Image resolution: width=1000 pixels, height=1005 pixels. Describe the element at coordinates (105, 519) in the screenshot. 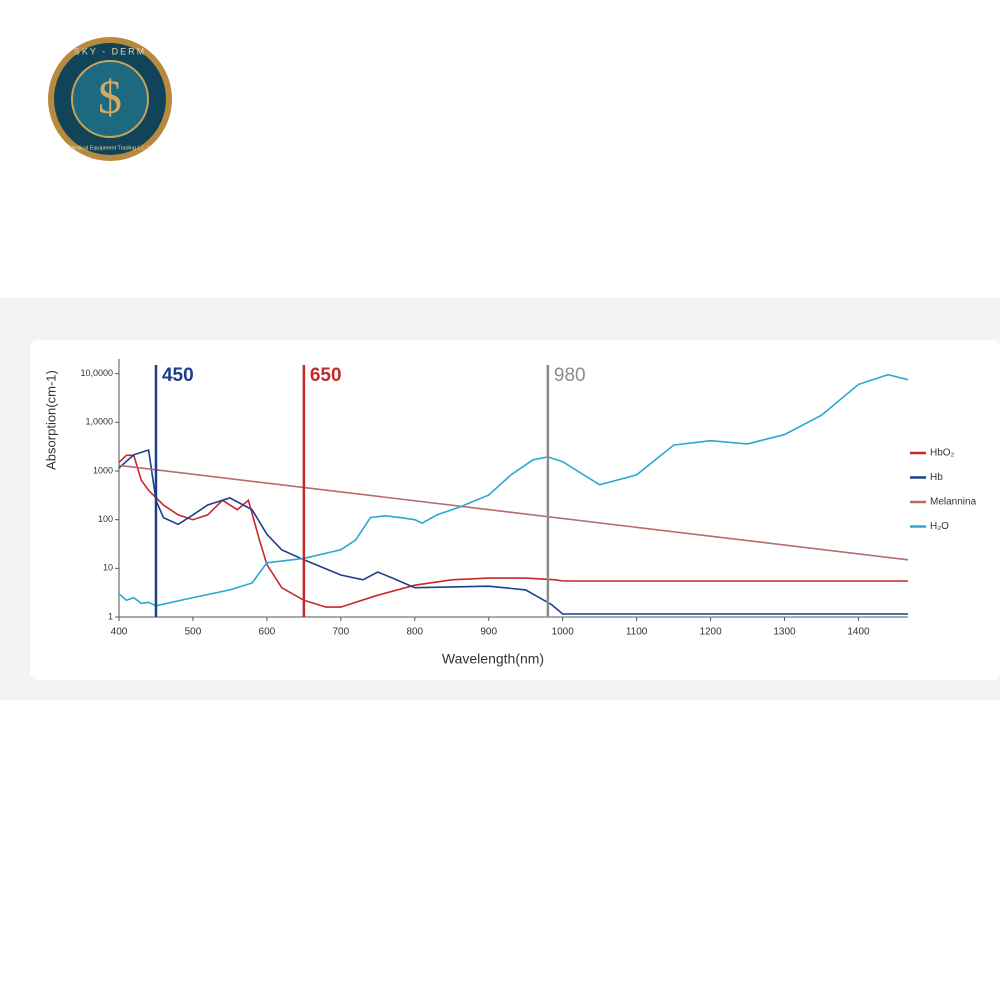

I see `y-tick-label: 100` at that location.